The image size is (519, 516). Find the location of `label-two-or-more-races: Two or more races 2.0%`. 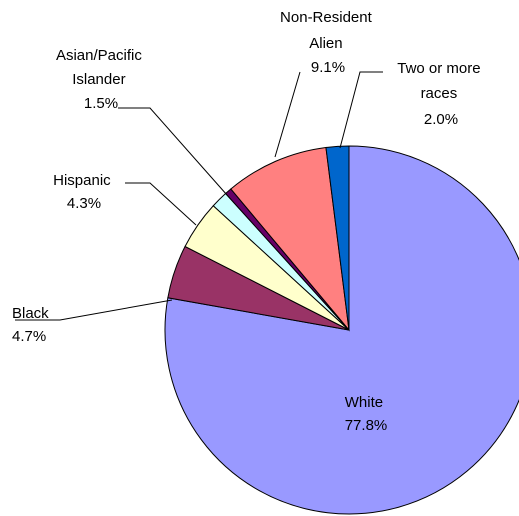

label-two-or-more-races: Two or more races 2.0% is located at coordinates (441, 94).